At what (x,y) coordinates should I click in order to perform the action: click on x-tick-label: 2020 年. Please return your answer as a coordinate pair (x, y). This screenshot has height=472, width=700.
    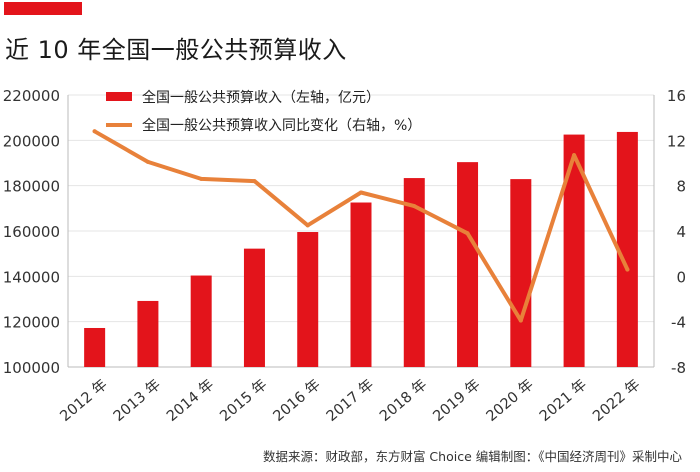
    Looking at the image, I should click on (510, 400).